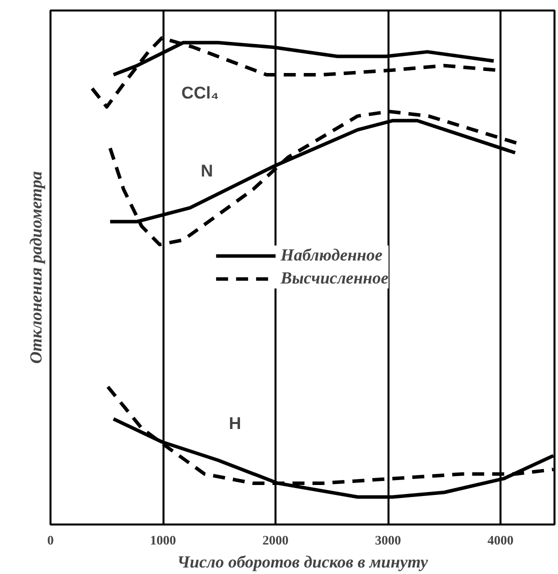  Describe the element at coordinates (235, 424) in the screenshot. I see `annotation: H` at that location.